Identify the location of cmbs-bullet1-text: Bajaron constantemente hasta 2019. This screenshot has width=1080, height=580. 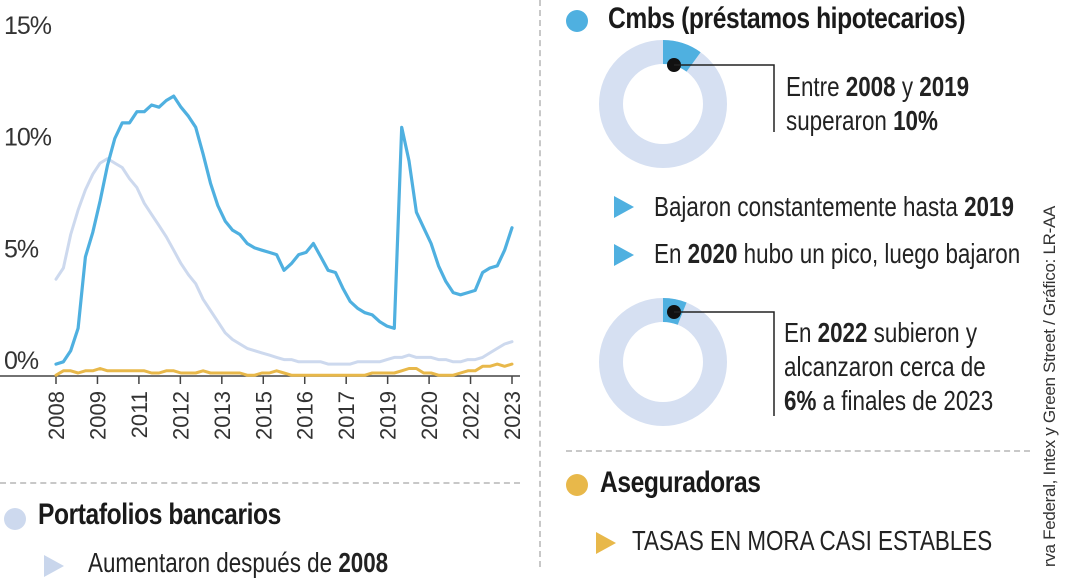
(834, 206).